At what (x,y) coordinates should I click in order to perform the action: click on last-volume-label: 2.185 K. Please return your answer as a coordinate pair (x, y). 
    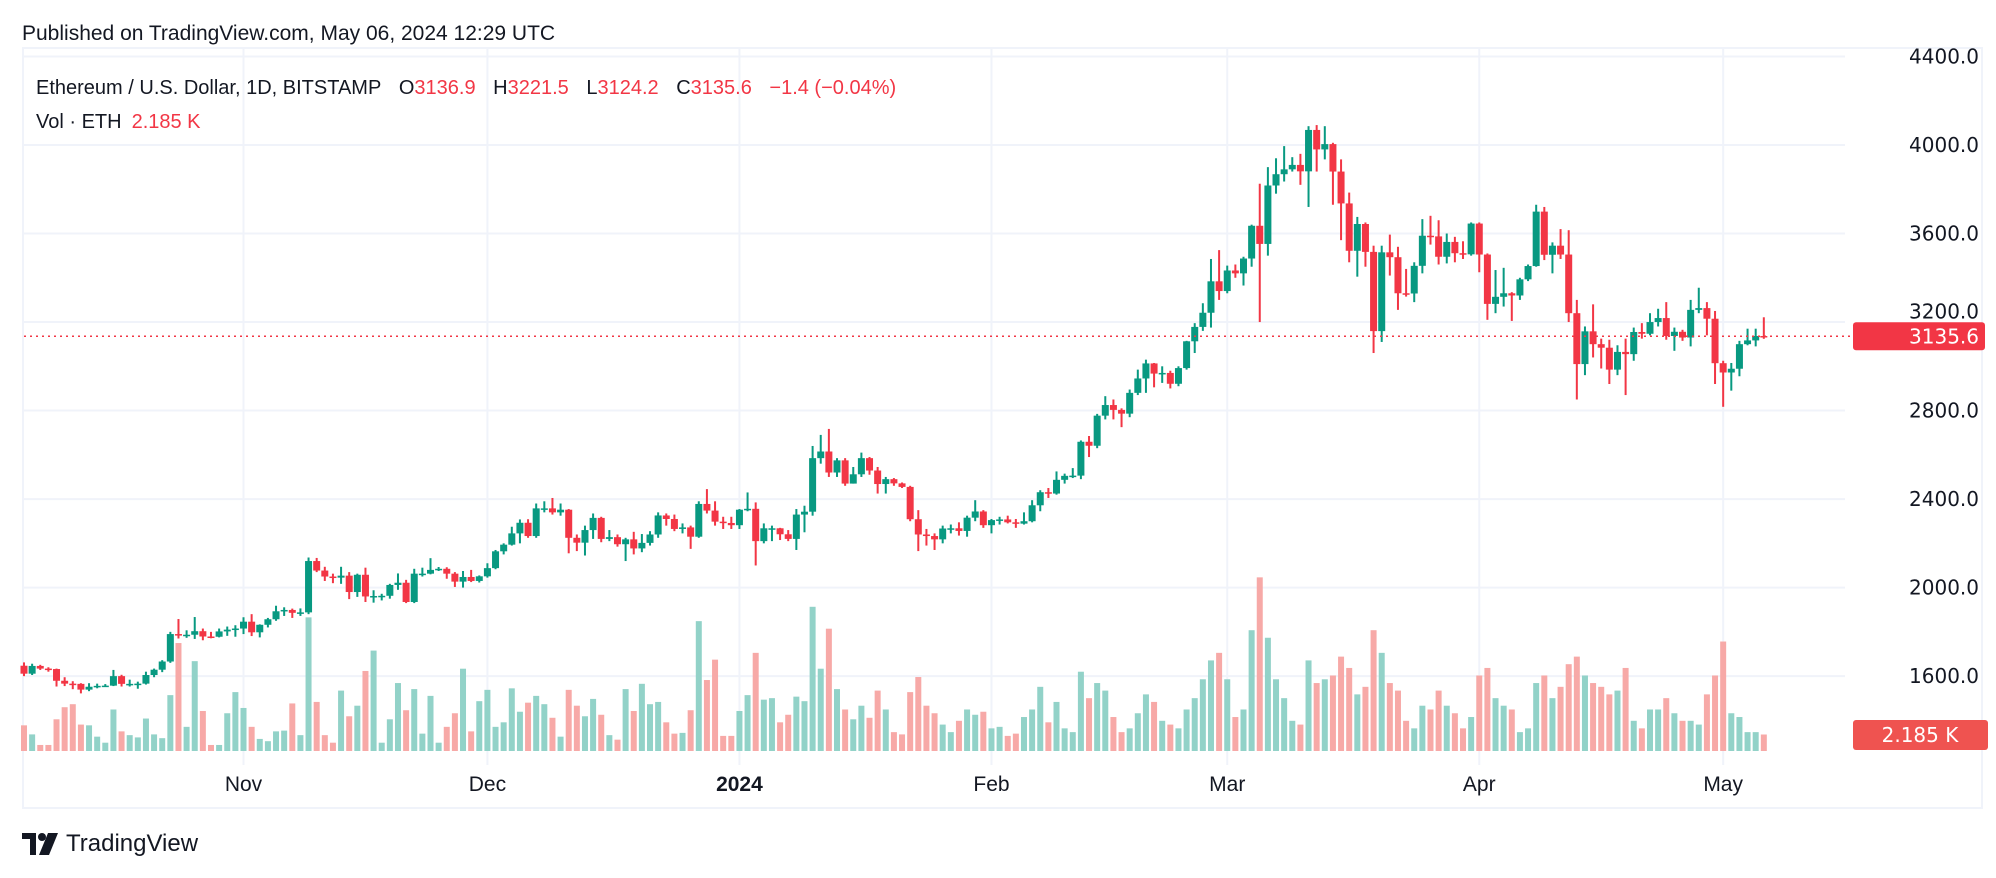
    Looking at the image, I should click on (1921, 735).